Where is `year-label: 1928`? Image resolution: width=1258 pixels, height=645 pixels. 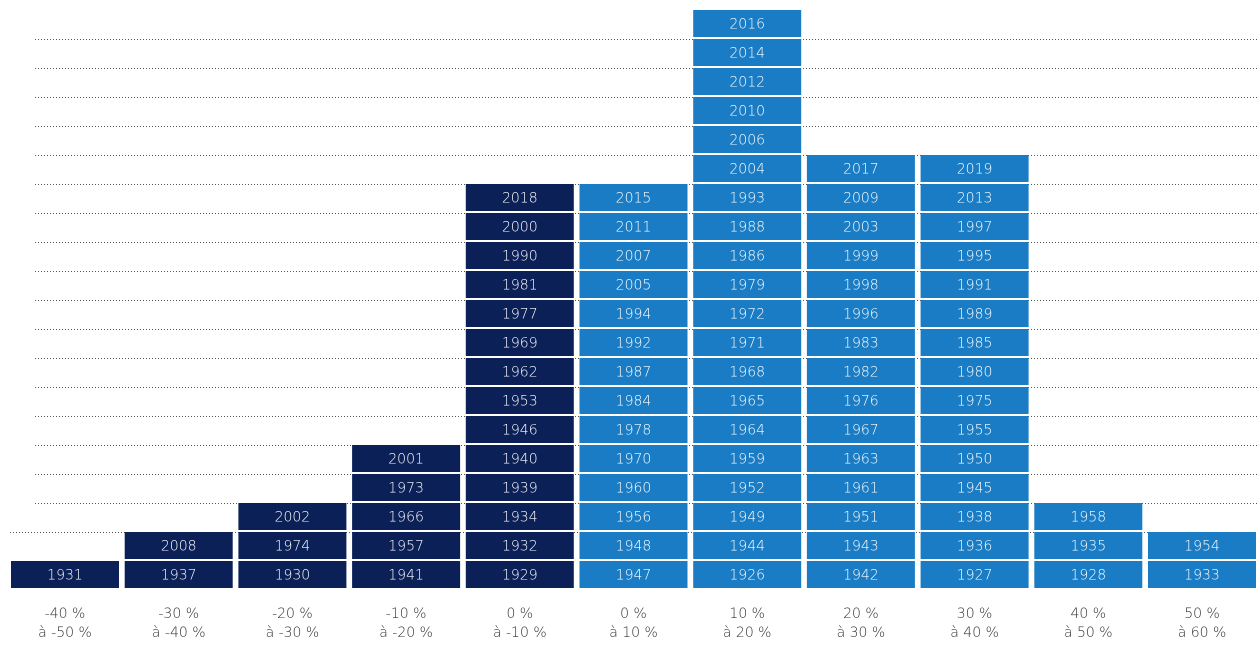
year-label: 1928 is located at coordinates (1088, 576).